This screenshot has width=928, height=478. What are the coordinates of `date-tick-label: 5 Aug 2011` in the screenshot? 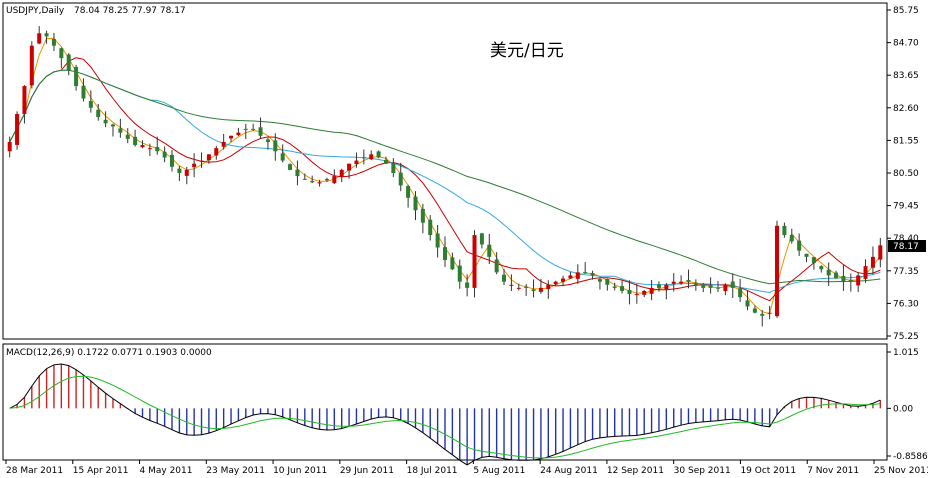 It's located at (499, 471).